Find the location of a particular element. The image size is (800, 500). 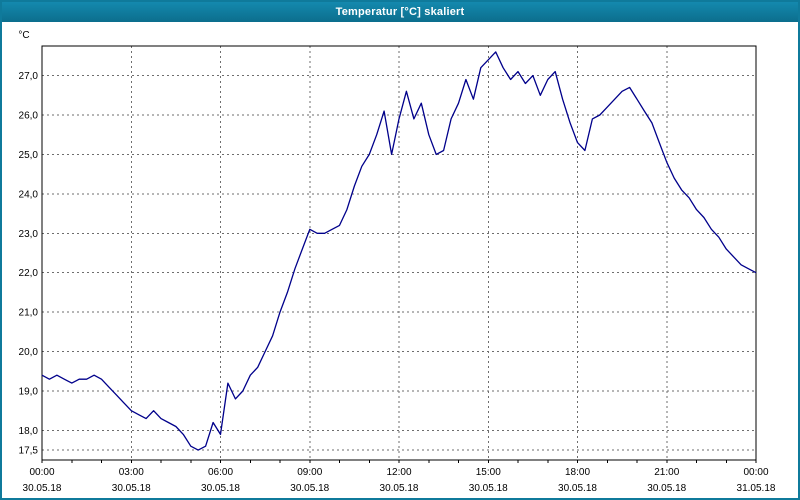

svg-text: 15:00 is located at coordinates (488, 472).